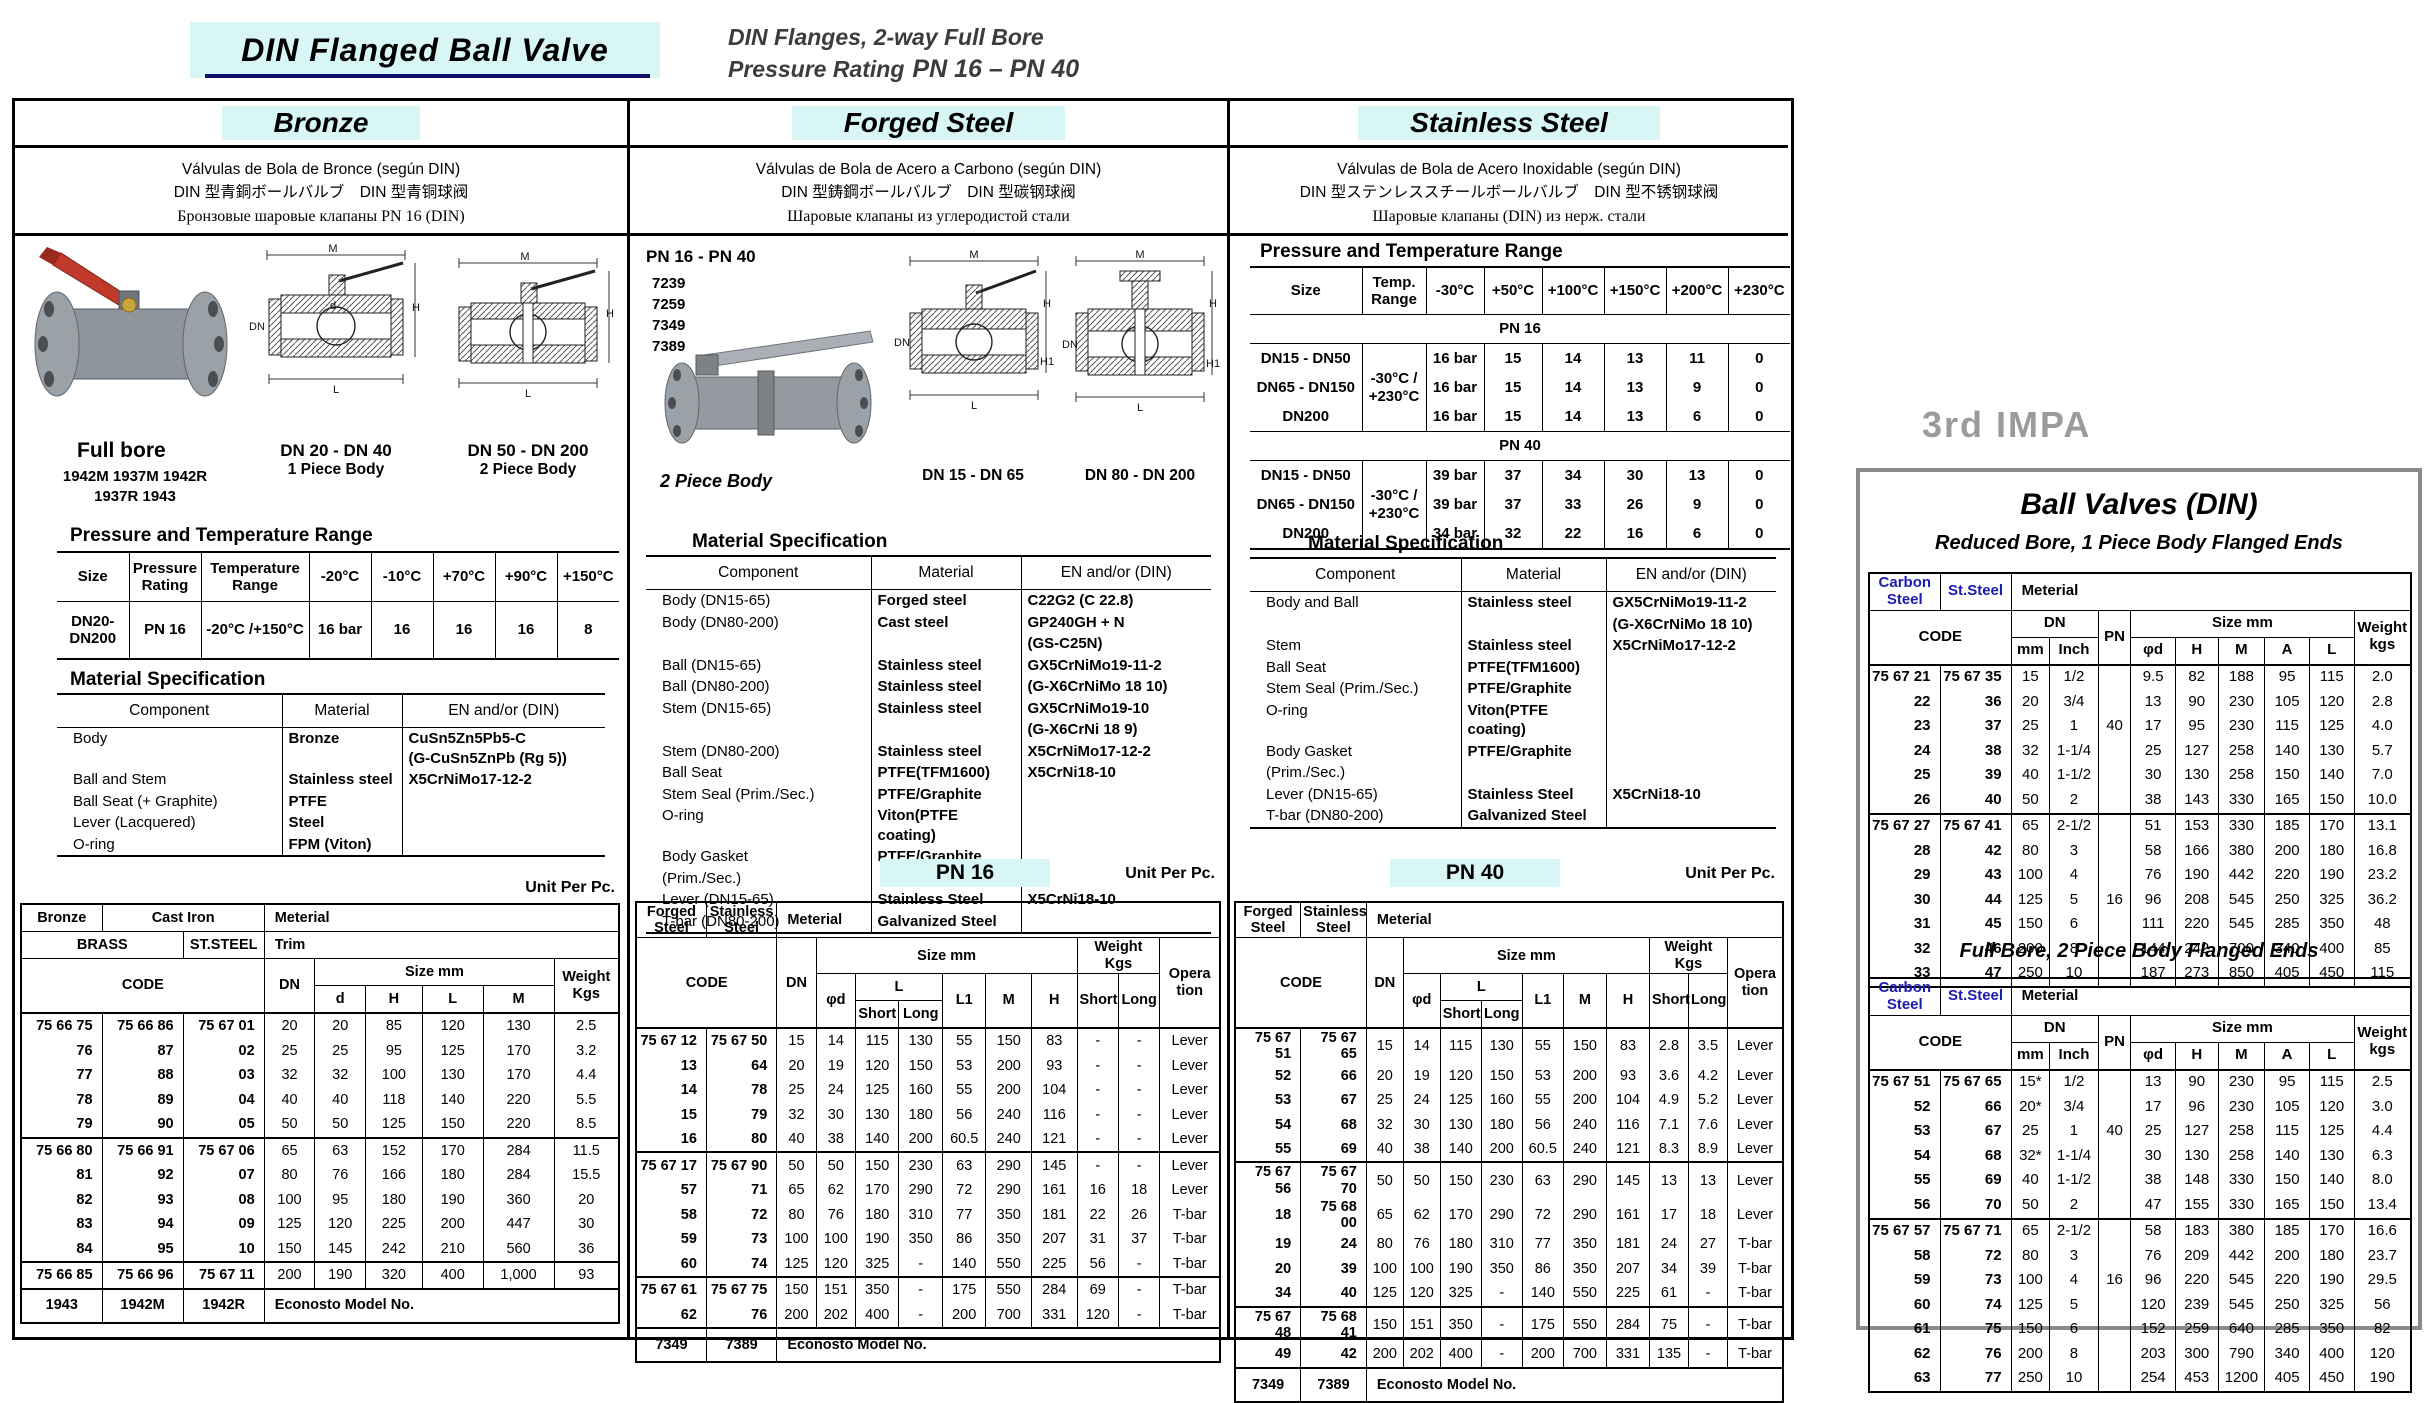 Image resolution: width=2428 pixels, height=1403 pixels. Describe the element at coordinates (427, 76) in the screenshot. I see `title-underline` at that location.